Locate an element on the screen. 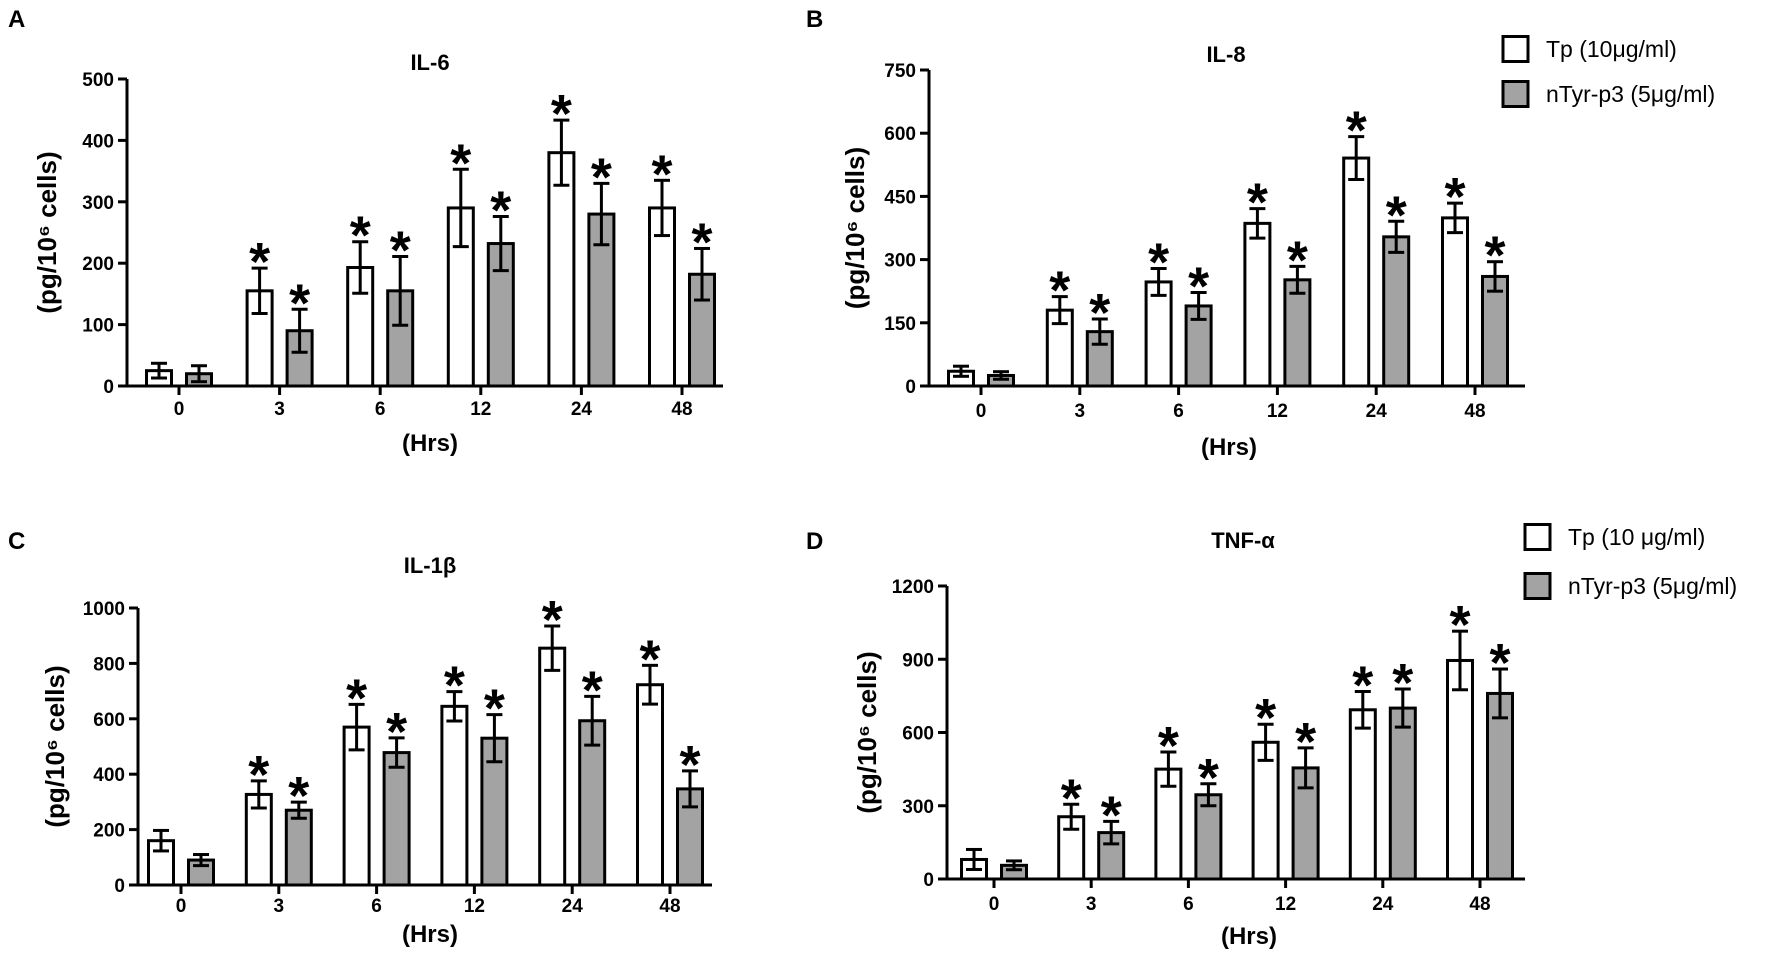 Image resolution: width=1772 pixels, height=954 pixels. legend-label-tp: Tp (10μg/ml) is located at coordinates (1611, 49).